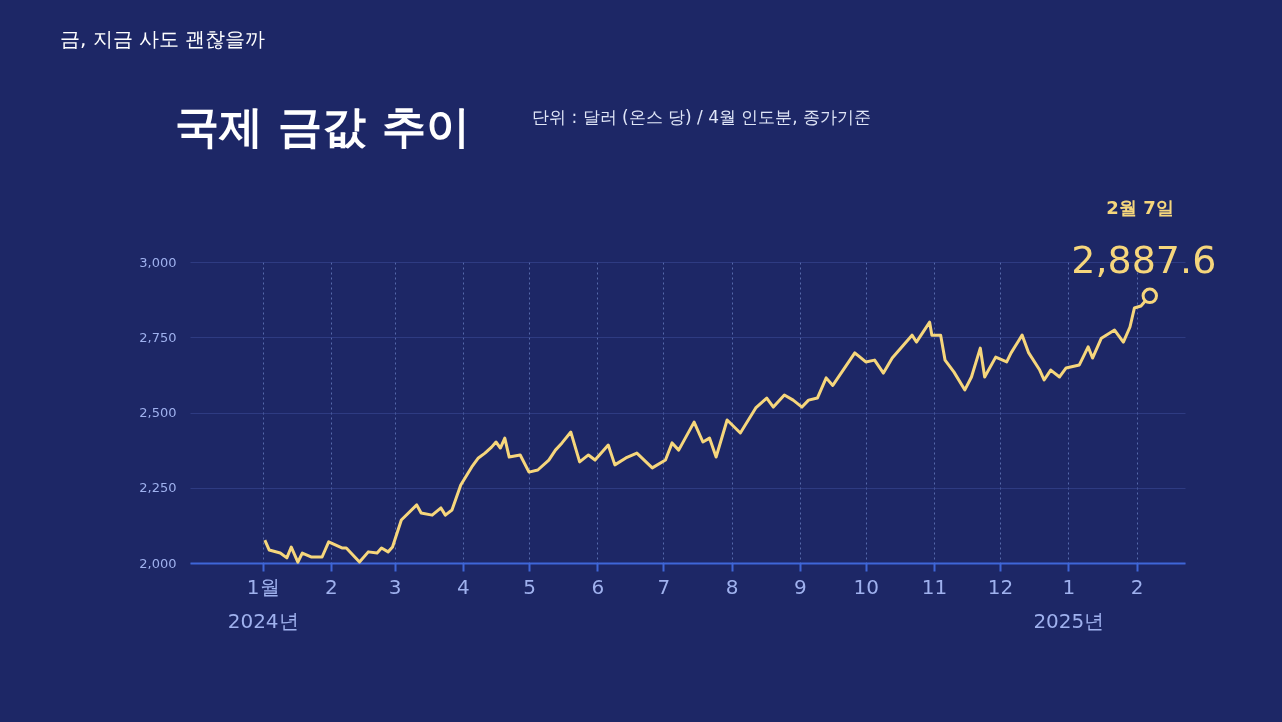  Describe the element at coordinates (664, 586) in the screenshot. I see `x-tick-label: 7` at that location.